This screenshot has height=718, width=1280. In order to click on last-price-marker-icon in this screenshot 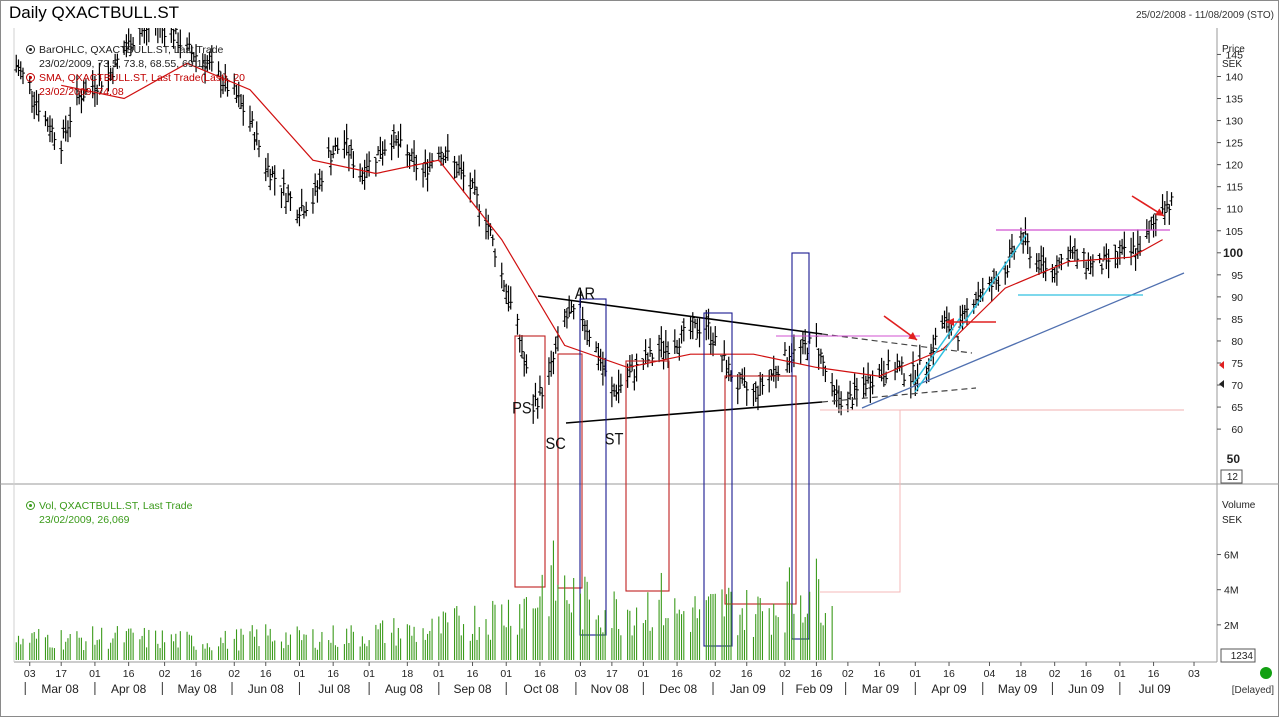, I will do `click(1221, 365)`.